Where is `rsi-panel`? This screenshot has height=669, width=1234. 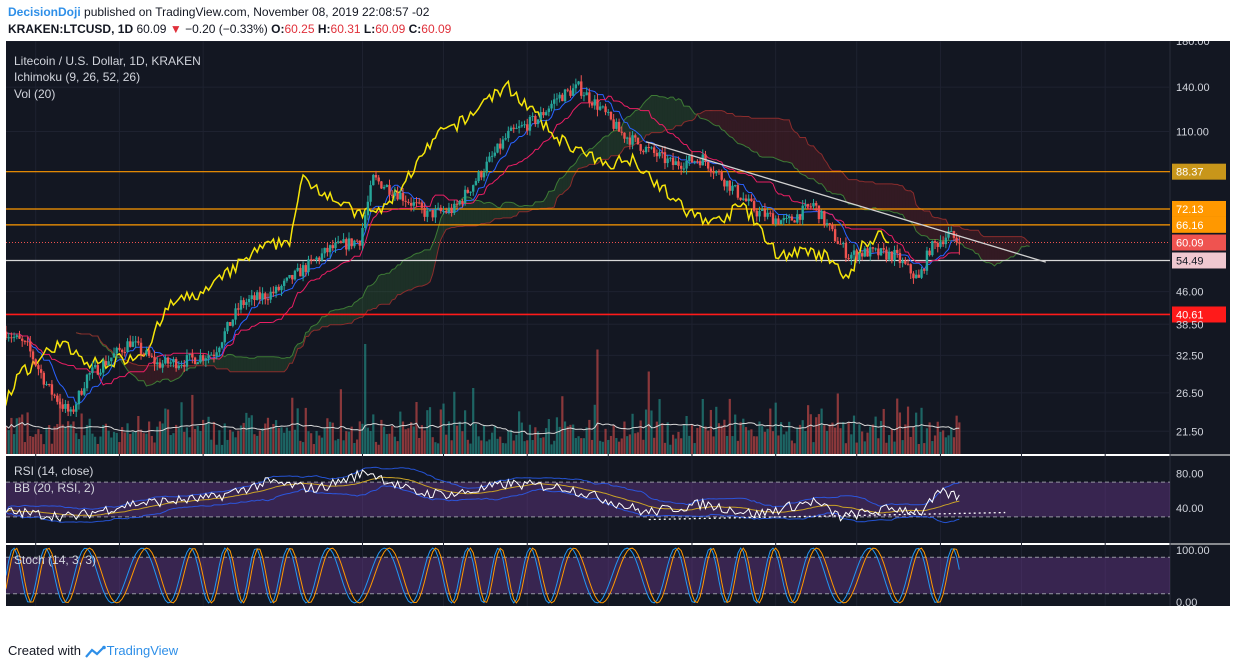 rsi-panel is located at coordinates (588, 499).